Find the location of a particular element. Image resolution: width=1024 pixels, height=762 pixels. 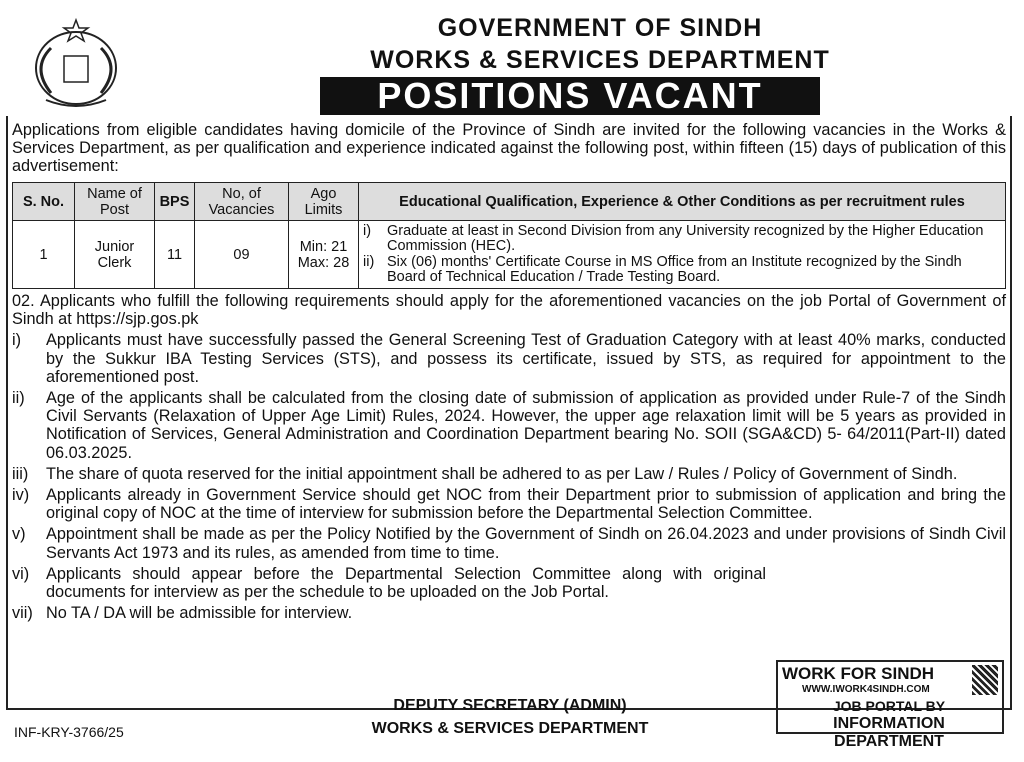

iwork-line1: JOB PORTAL BY is located at coordinates (889, 706).